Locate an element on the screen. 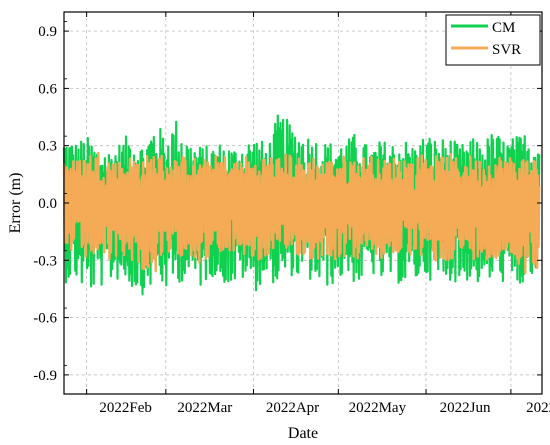 The height and width of the screenshot is (445, 550). x-tick-label: 2022Apr is located at coordinates (292, 408).